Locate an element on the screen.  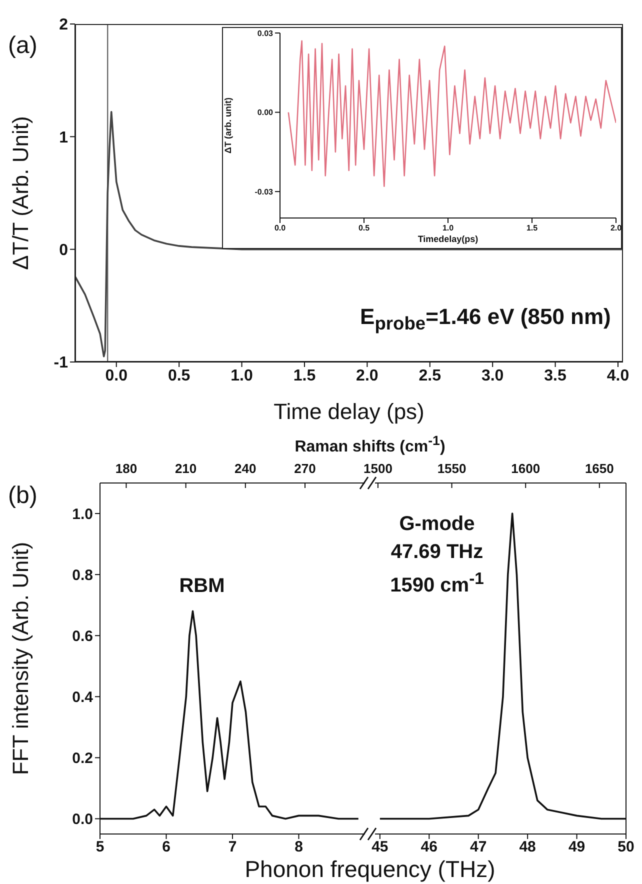
x2-tick-label: 1500 is located at coordinates (377, 468).